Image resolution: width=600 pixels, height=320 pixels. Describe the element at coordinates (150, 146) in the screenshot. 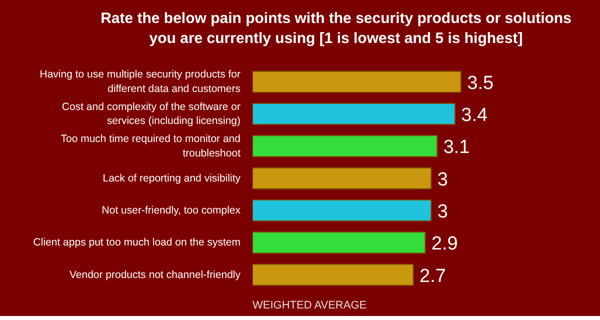

I see `y-tick-label: Too much time required to monitor and troubleshoot` at that location.